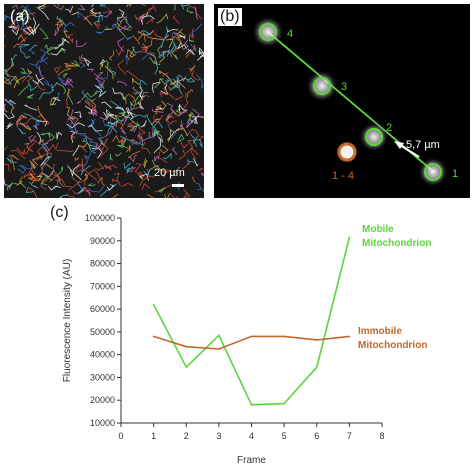  Describe the element at coordinates (169, 173) in the screenshot. I see `scalebar-label: 20 µm` at that location.